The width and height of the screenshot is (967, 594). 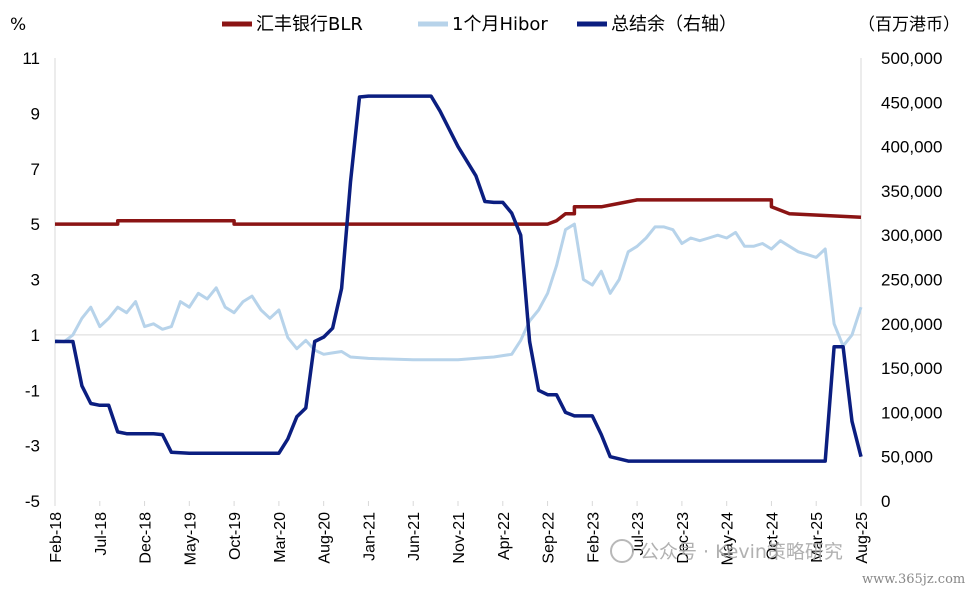 I want to click on left-tick-label: 3, so click(x=35, y=280).